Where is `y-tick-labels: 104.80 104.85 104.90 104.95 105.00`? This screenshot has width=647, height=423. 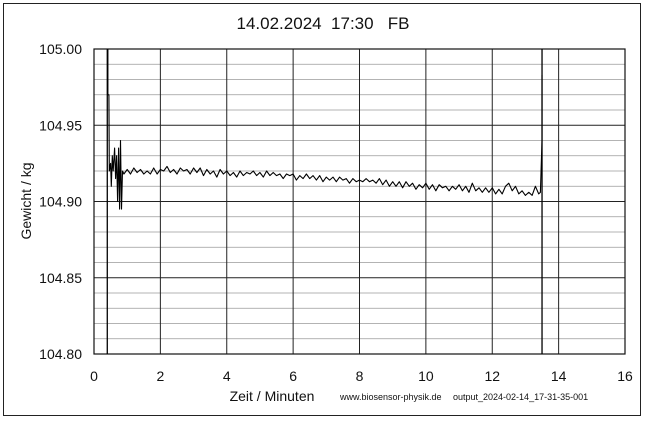 y-tick-labels: 104.80 104.85 104.90 104.95 105.00 is located at coordinates (60, 201).